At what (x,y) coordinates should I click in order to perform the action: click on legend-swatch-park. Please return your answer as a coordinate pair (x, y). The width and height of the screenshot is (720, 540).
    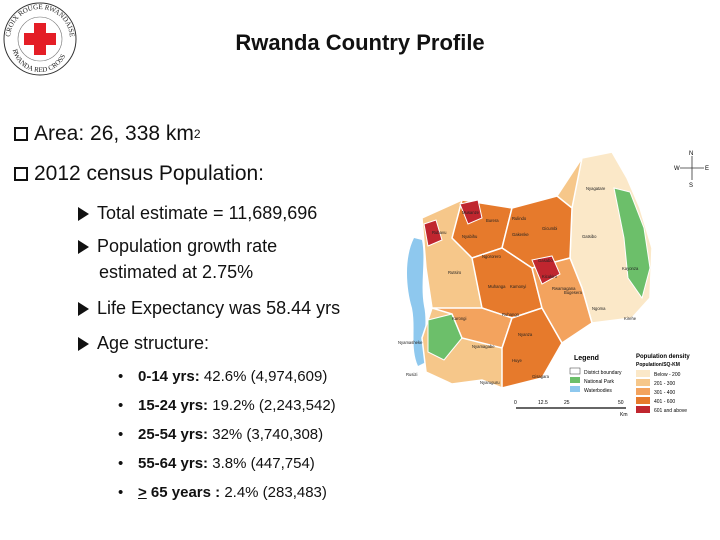
    Looking at the image, I should click on (575, 380).